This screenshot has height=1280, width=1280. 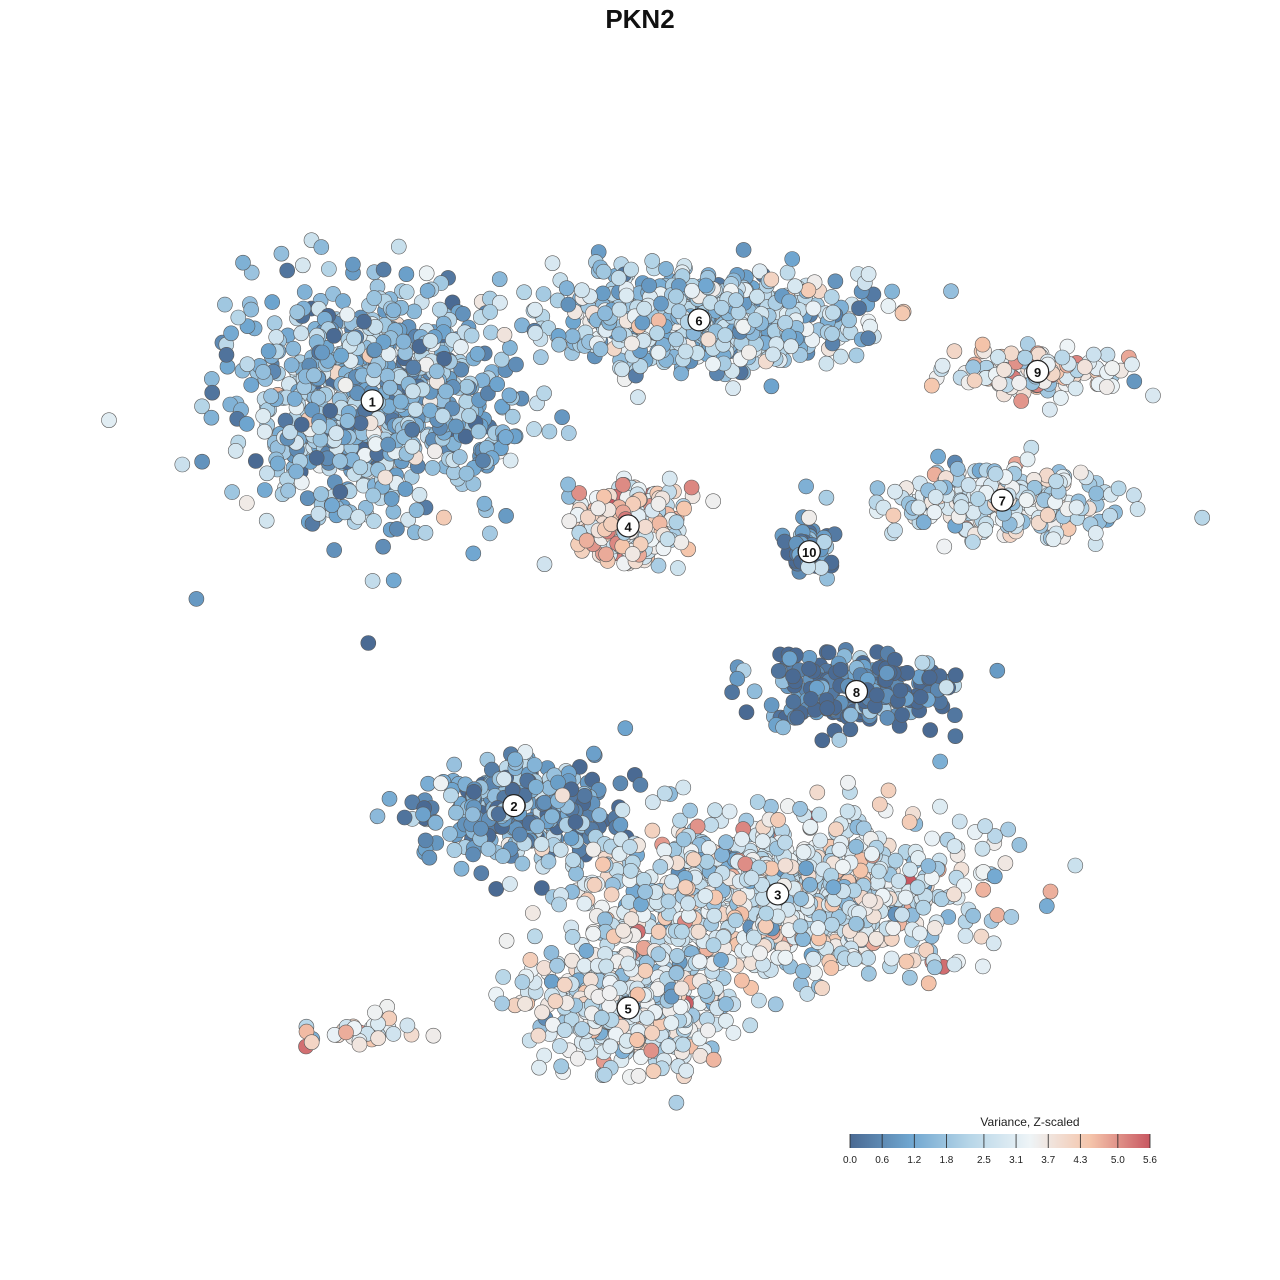 I want to click on cluster-label-7: 7, so click(x=1002, y=500).